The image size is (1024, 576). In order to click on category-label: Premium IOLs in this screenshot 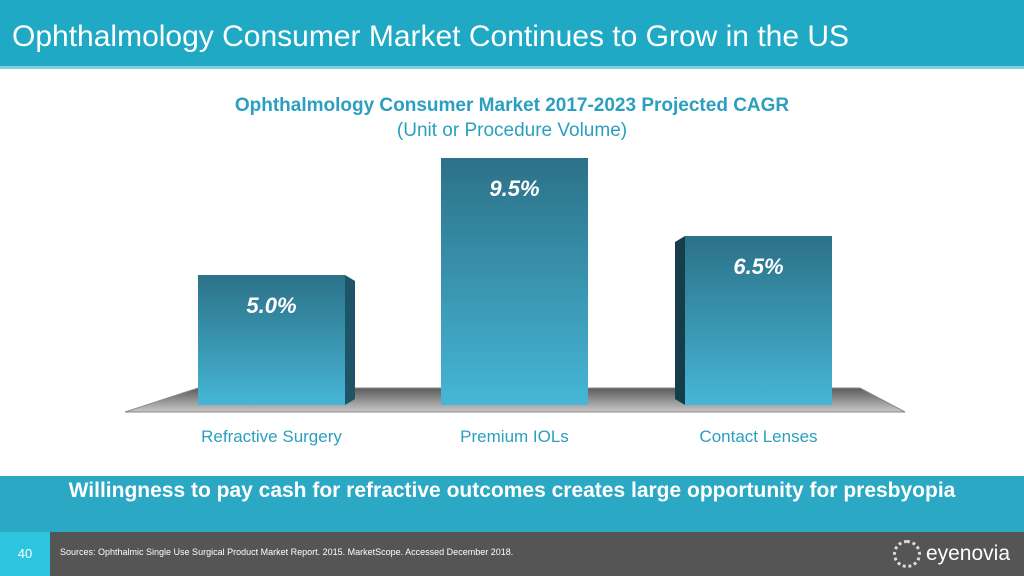, I will do `click(514, 436)`.